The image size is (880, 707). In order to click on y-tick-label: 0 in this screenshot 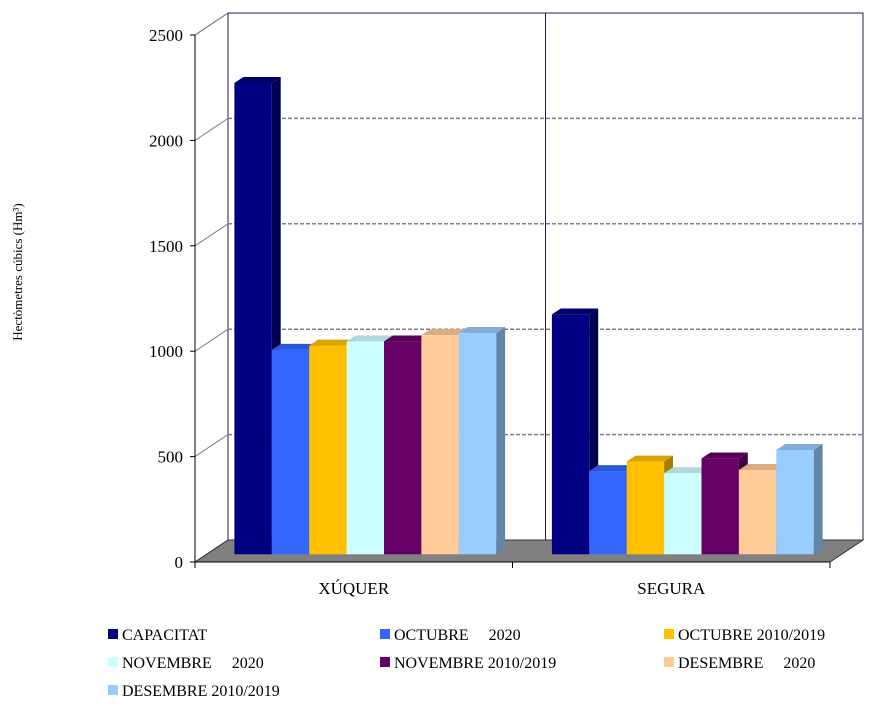, I will do `click(179, 562)`.